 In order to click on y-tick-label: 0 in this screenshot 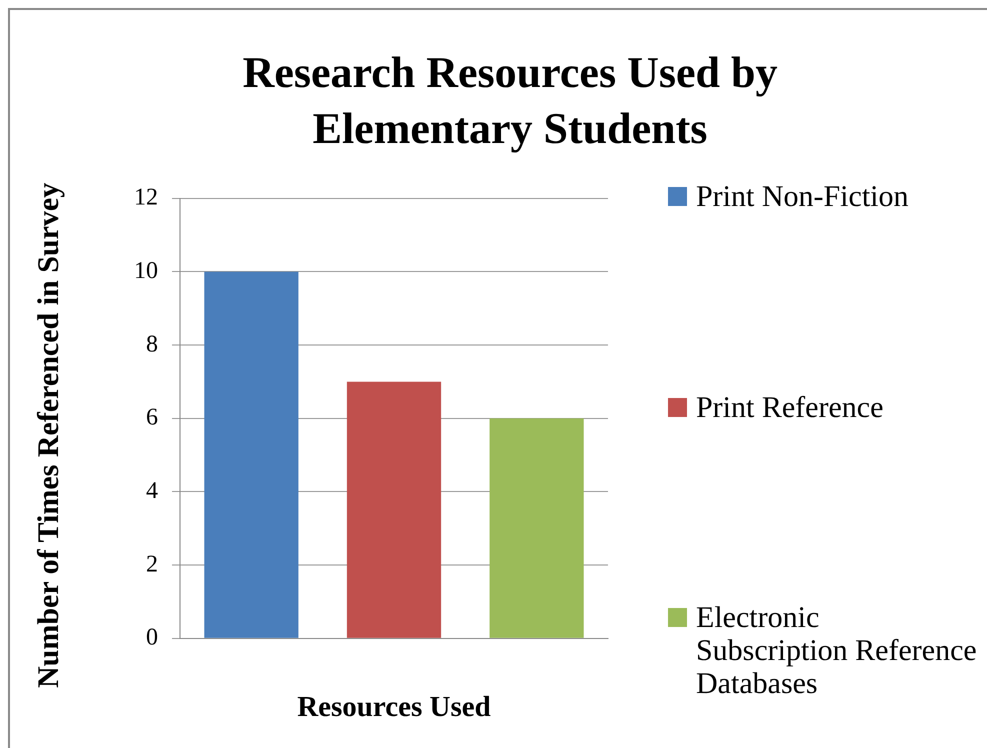, I will do `click(152, 637)`.